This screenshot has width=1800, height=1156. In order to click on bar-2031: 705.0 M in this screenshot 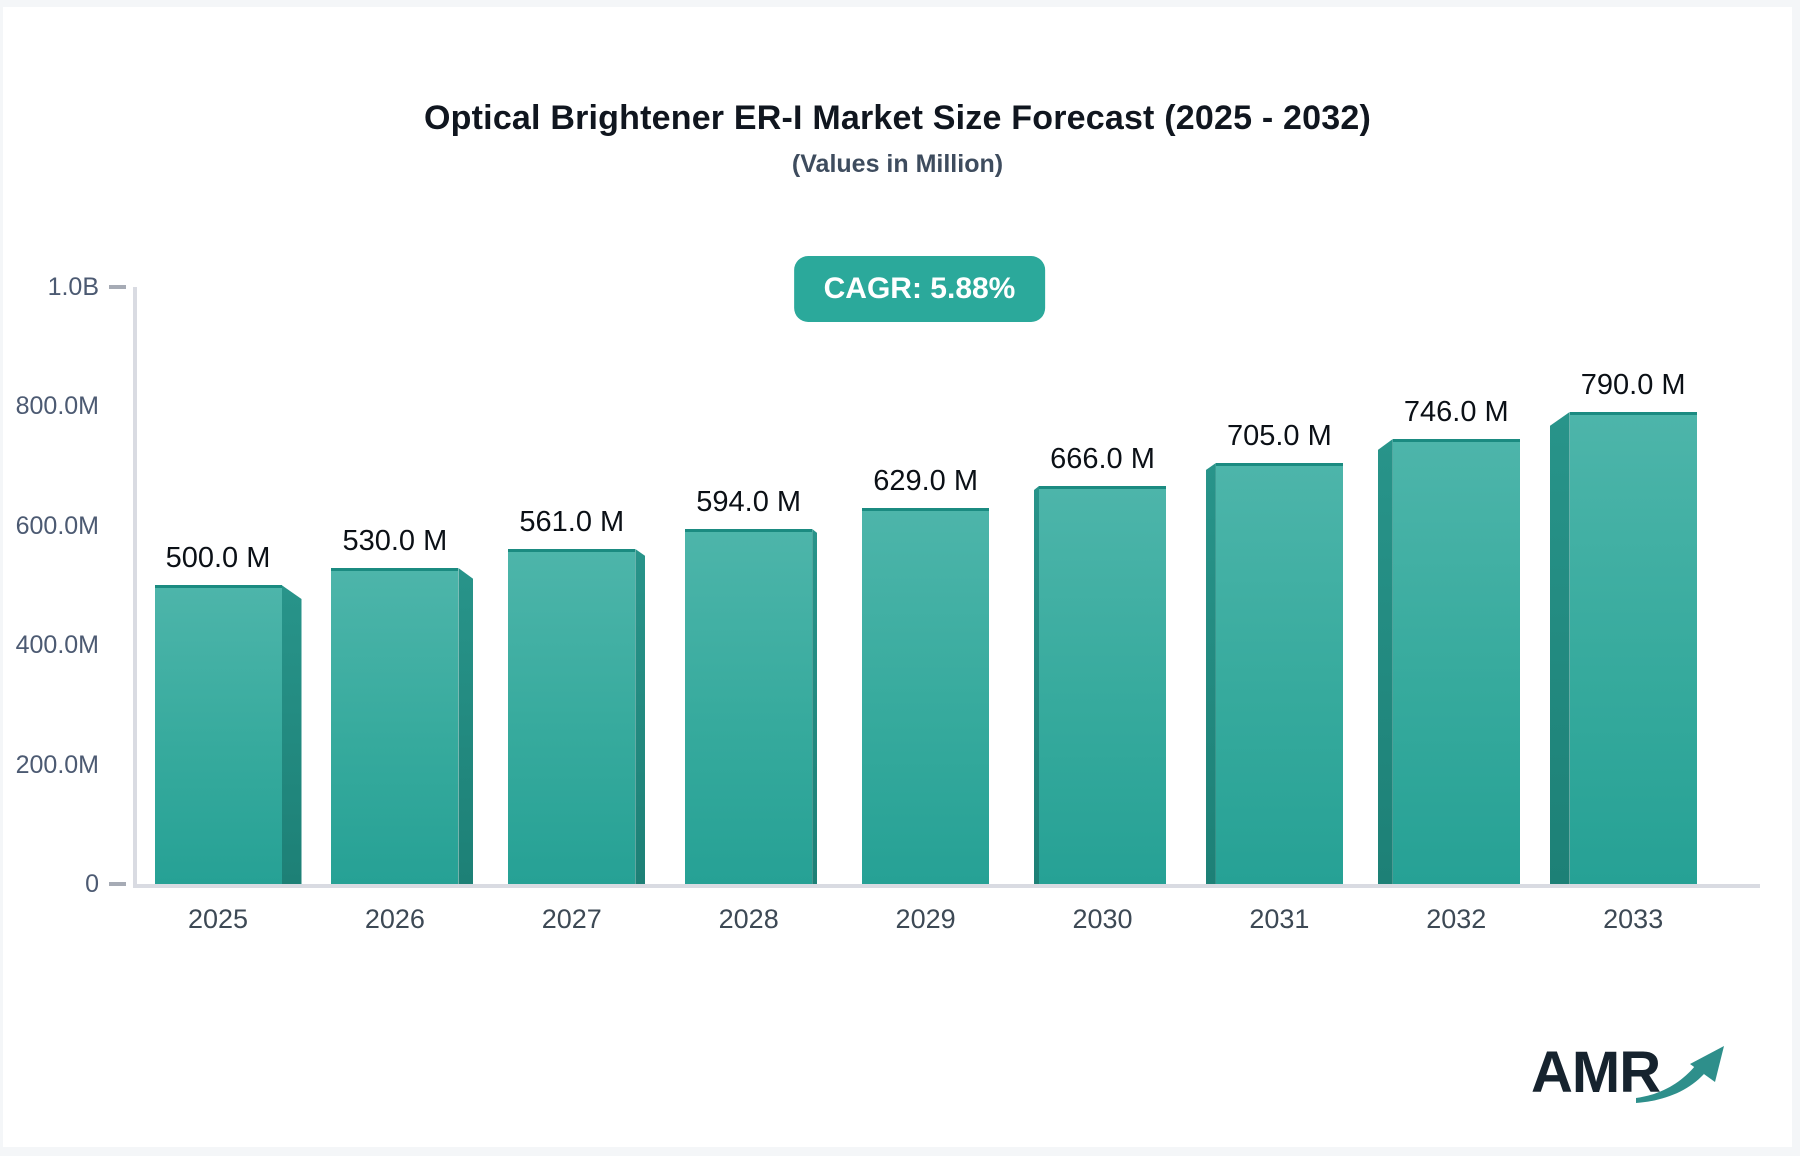, I will do `click(1274, 652)`.